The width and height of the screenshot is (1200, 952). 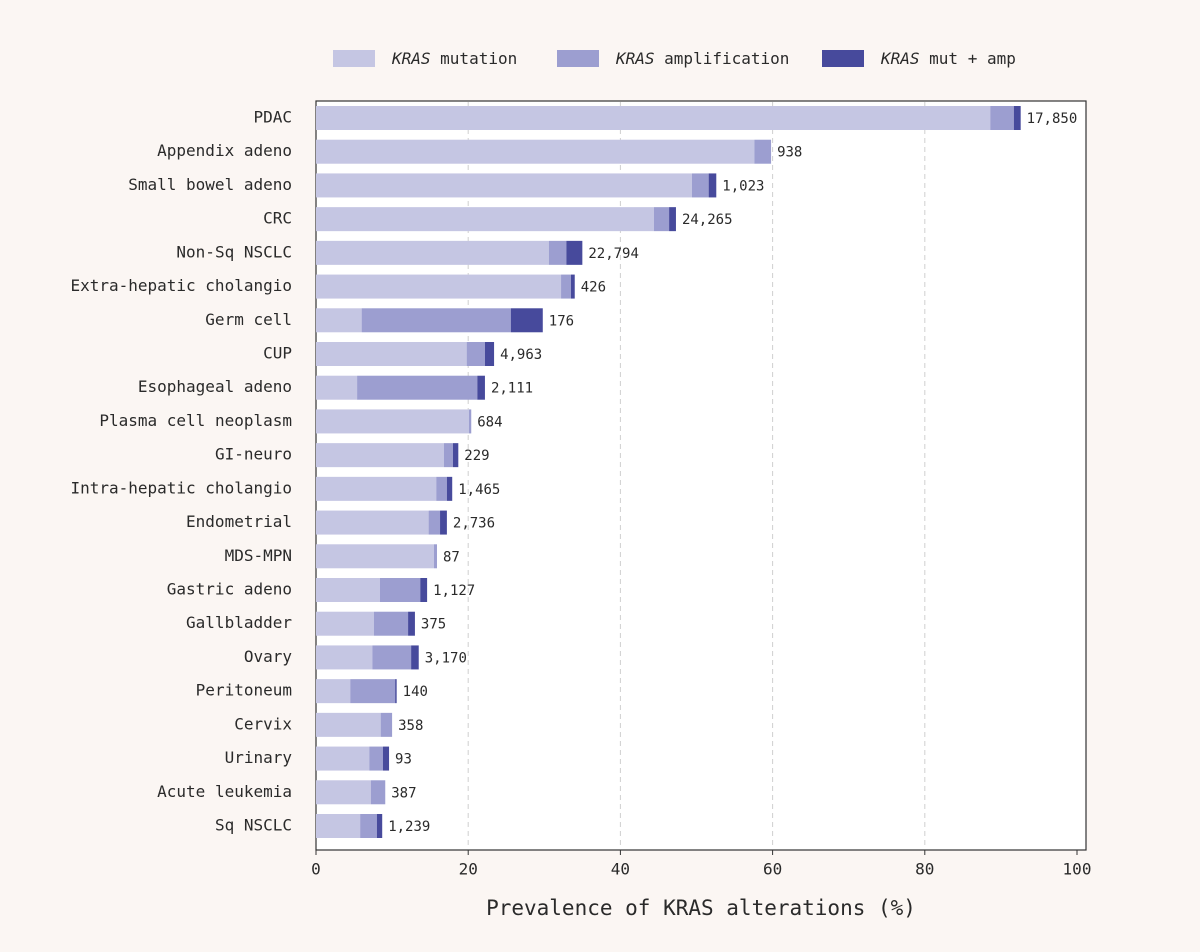 What do you see at coordinates (446, 658) in the screenshot?
I see `data-label: 3,170` at bounding box center [446, 658].